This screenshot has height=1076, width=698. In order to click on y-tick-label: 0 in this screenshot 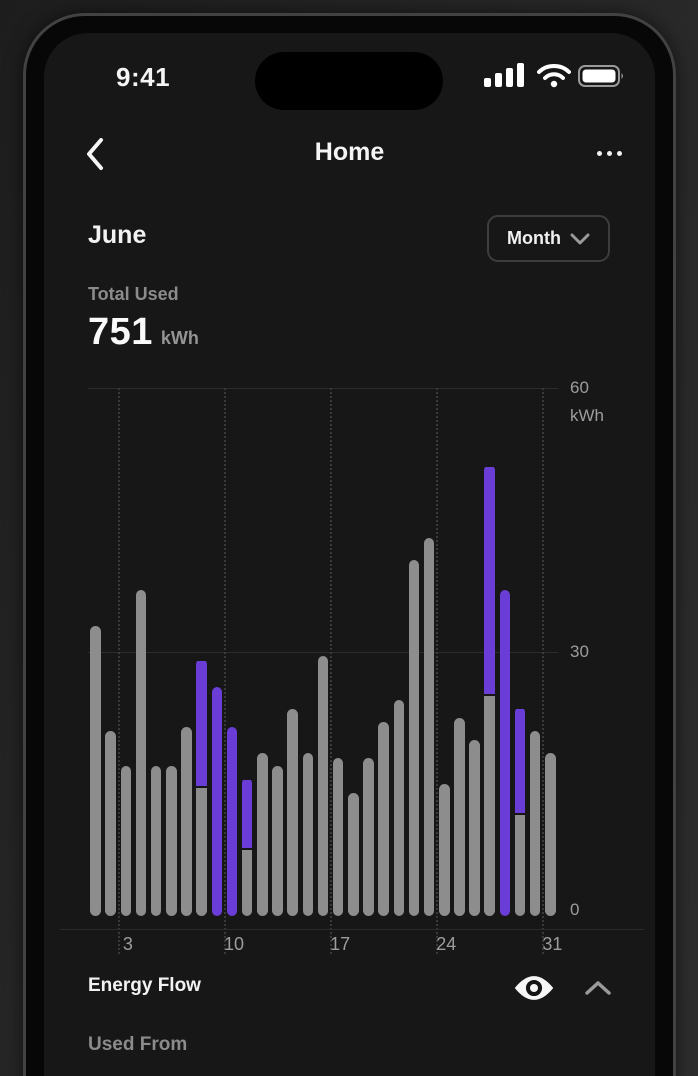, I will do `click(575, 909)`.